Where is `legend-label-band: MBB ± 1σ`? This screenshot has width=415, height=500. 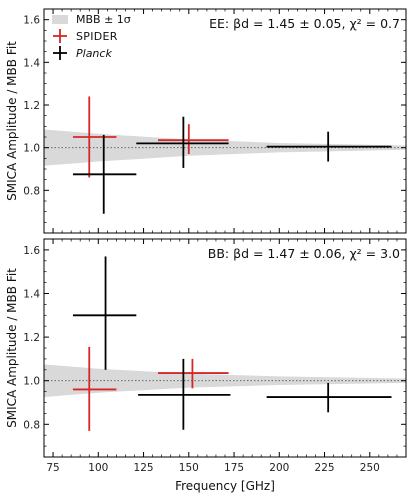 legend-label-band: MBB ± 1σ is located at coordinates (103, 19).